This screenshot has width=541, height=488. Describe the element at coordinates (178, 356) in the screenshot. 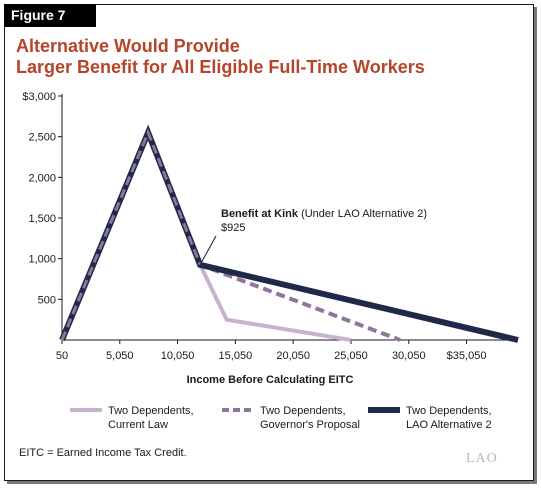

I see `x-tick-label: 10,050` at that location.